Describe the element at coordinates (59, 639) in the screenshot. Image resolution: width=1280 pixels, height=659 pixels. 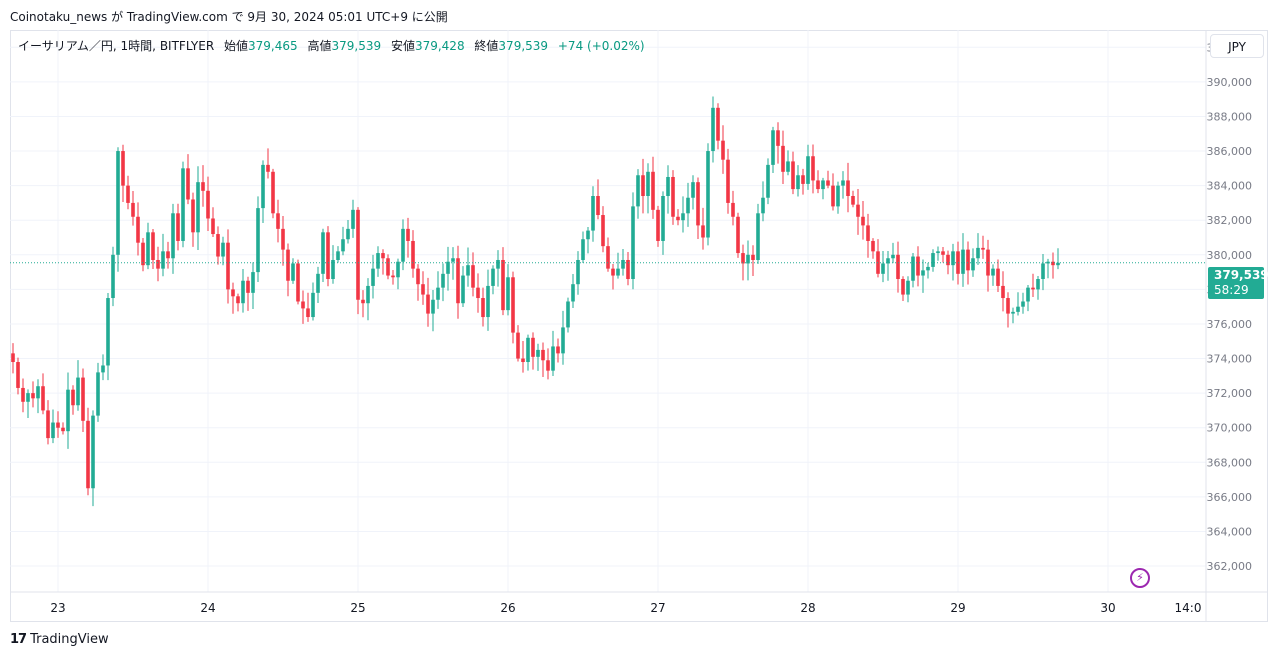
I see `tradingview-brand: 17 TradingView` at that location.